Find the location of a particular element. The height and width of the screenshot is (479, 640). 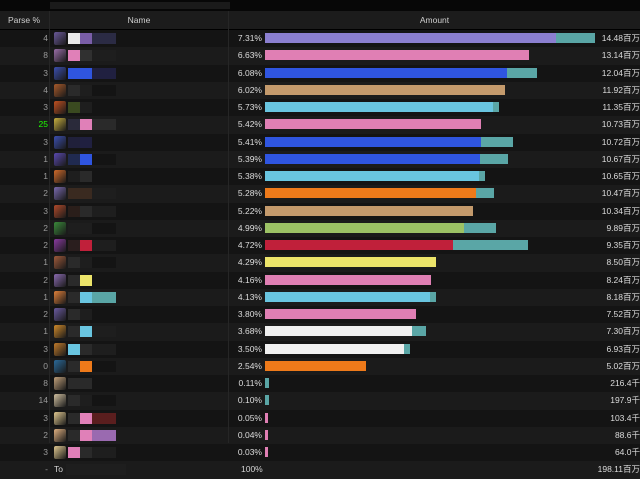

amount-value: 5.02百万 is located at coordinates (623, 365).